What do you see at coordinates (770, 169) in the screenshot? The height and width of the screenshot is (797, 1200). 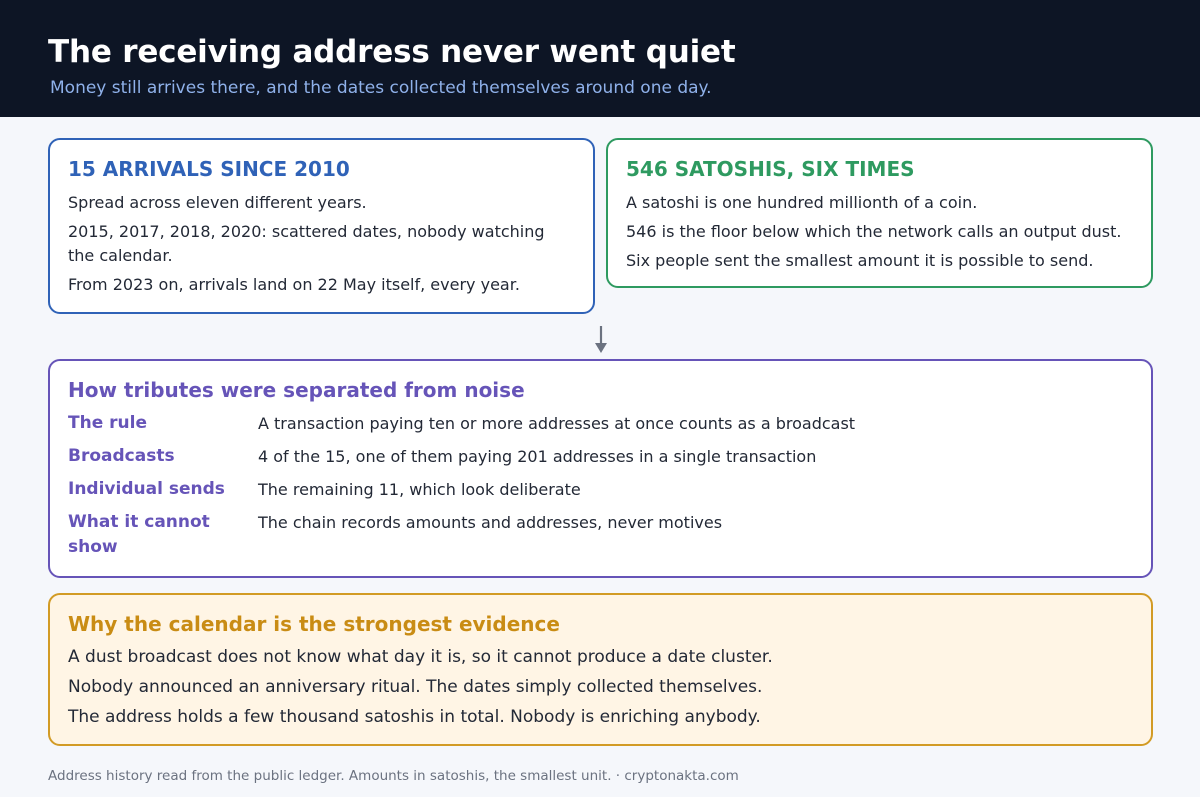 I see `satoshis-card-title: 546 SATOSHIS, SIX TIMES` at bounding box center [770, 169].